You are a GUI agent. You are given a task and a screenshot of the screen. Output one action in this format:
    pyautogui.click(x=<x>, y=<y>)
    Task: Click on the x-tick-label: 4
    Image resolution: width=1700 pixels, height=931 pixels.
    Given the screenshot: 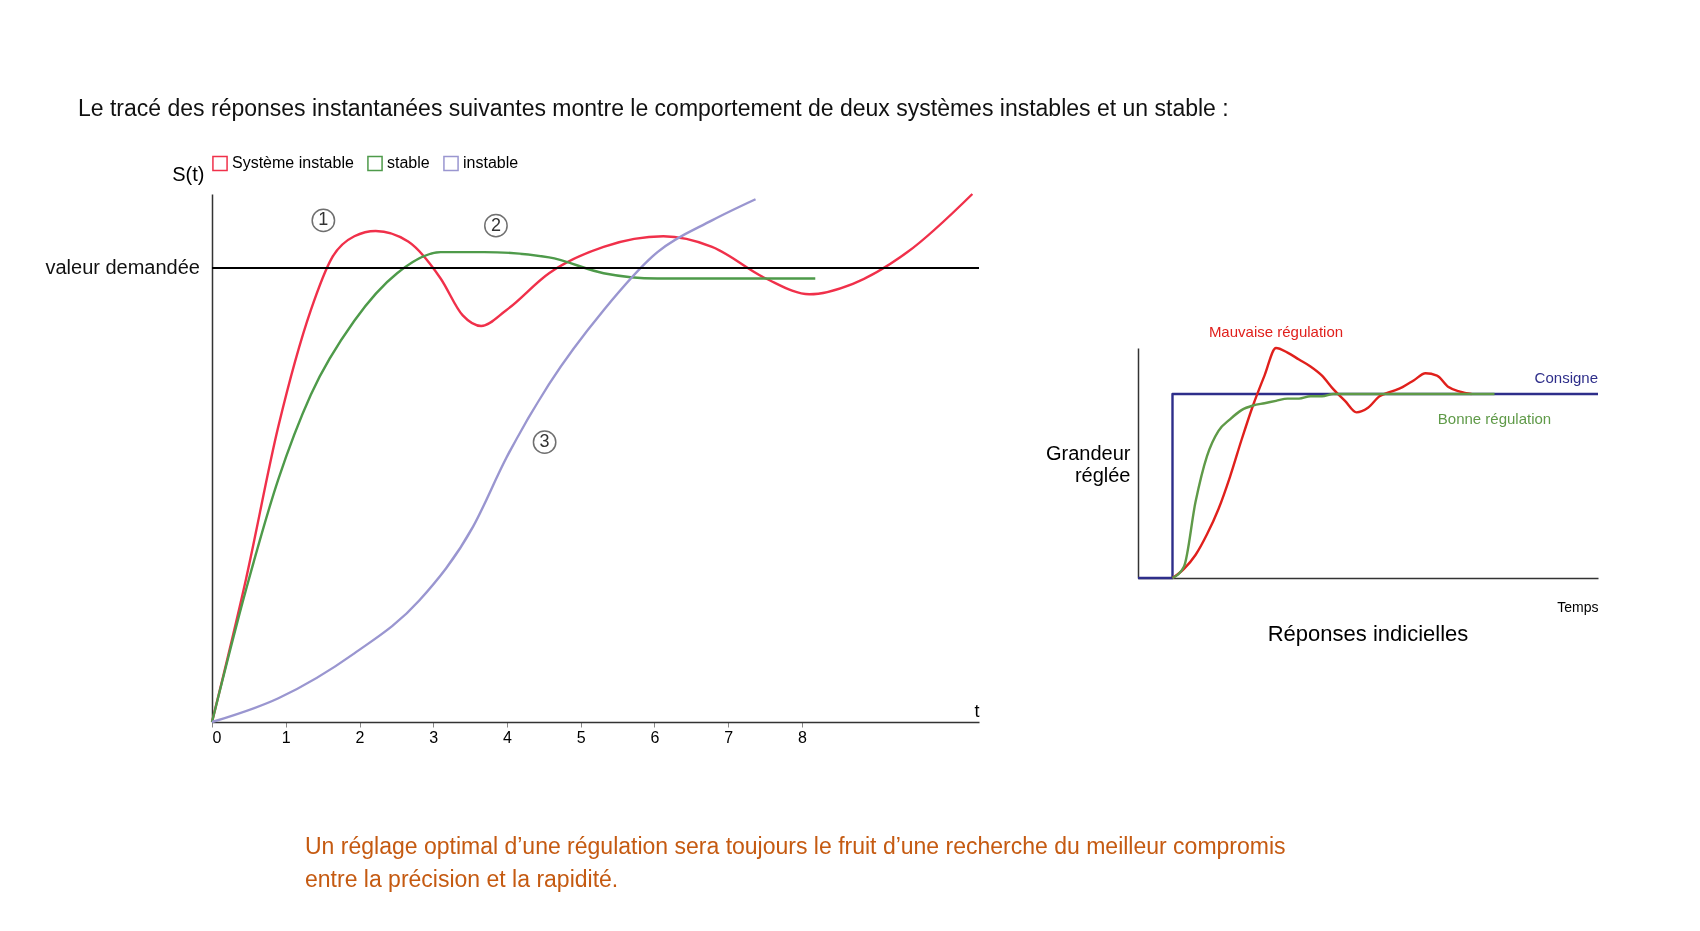 What is the action you would take?
    pyautogui.click(x=508, y=737)
    